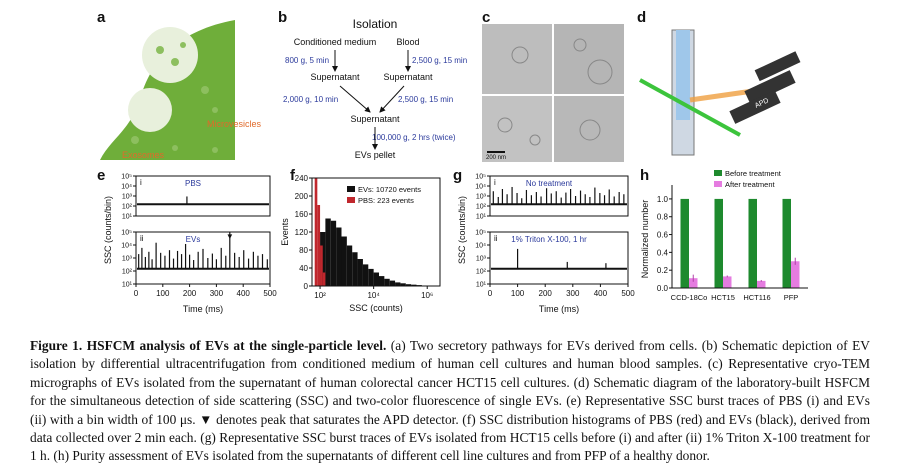 This screenshot has width=900, height=476. What do you see at coordinates (371, 100) in the screenshot?
I see `arrows` at bounding box center [371, 100].